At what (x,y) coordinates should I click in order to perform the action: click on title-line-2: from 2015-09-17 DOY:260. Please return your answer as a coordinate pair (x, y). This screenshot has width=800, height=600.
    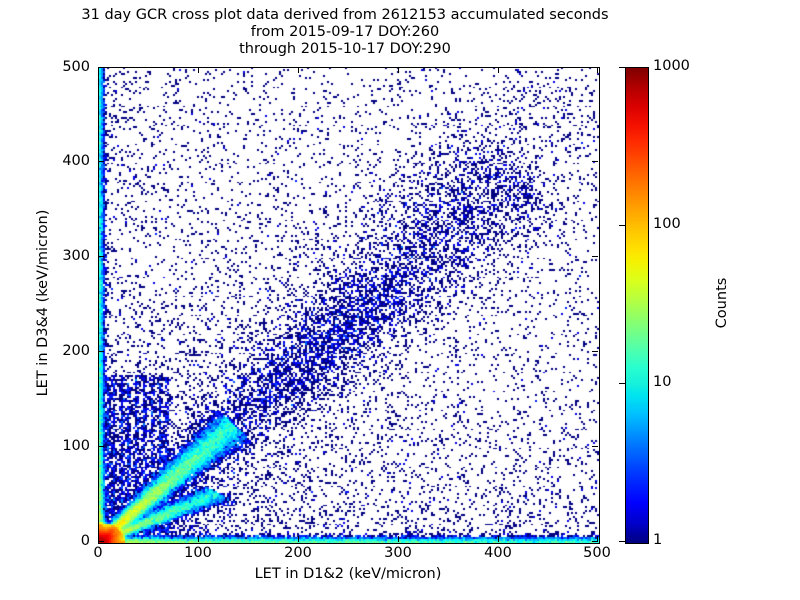
    Looking at the image, I should click on (345, 32).